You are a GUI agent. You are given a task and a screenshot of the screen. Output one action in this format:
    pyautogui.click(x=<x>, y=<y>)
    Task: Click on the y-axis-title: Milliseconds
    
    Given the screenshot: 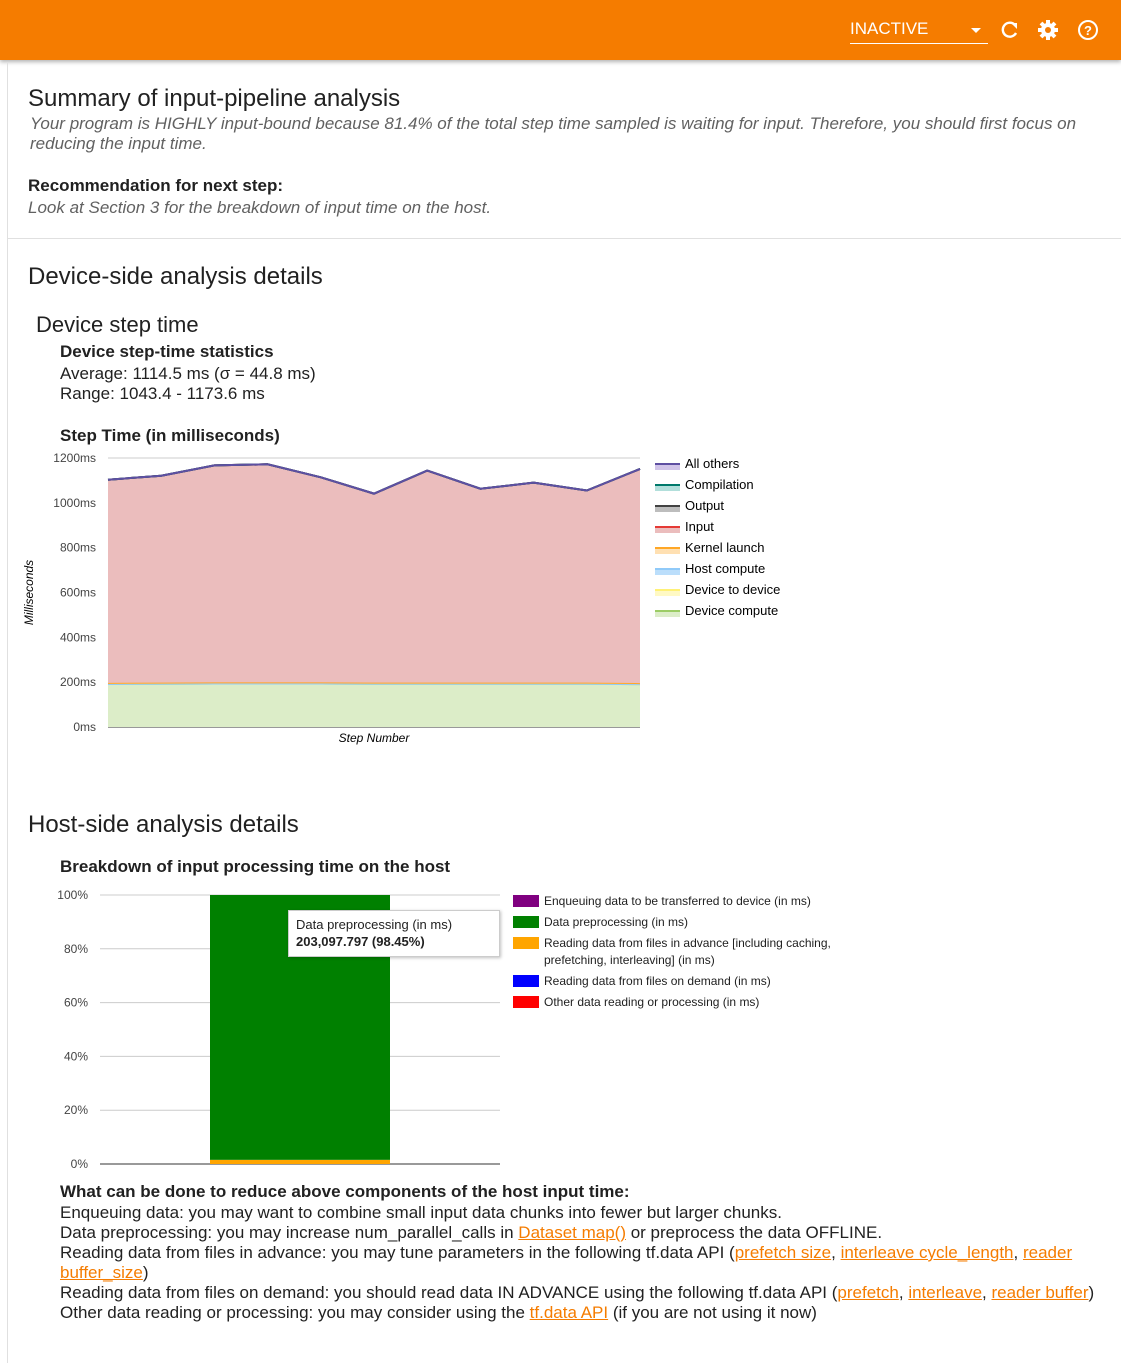 What is the action you would take?
    pyautogui.click(x=29, y=592)
    